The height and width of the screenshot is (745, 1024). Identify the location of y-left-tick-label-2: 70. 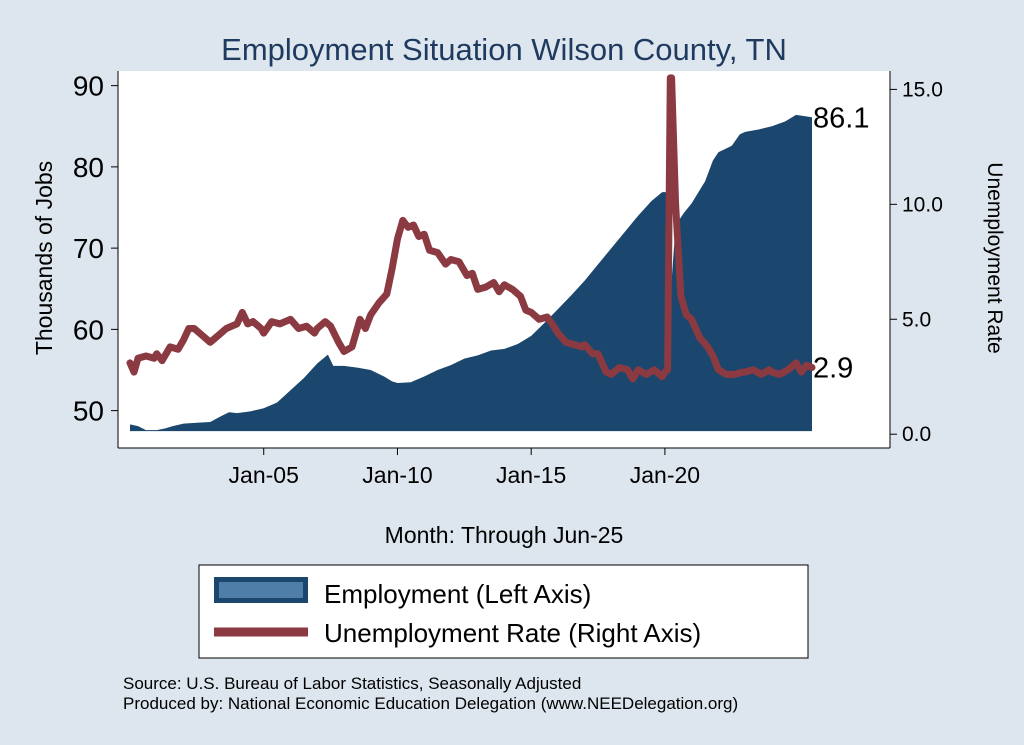
(88, 248).